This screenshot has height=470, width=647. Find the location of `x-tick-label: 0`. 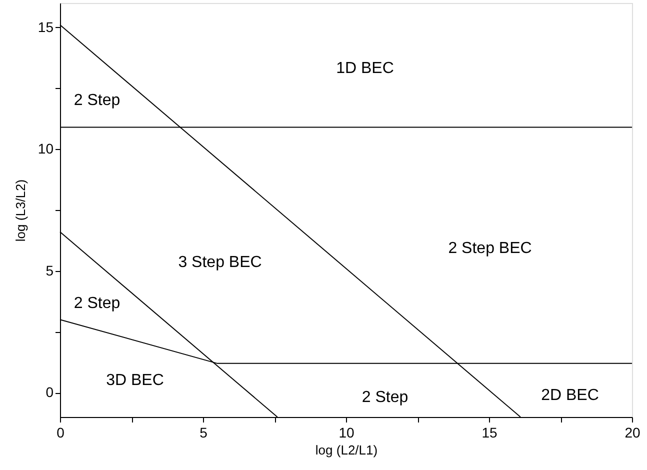

x-tick-label: 0 is located at coordinates (60, 432).